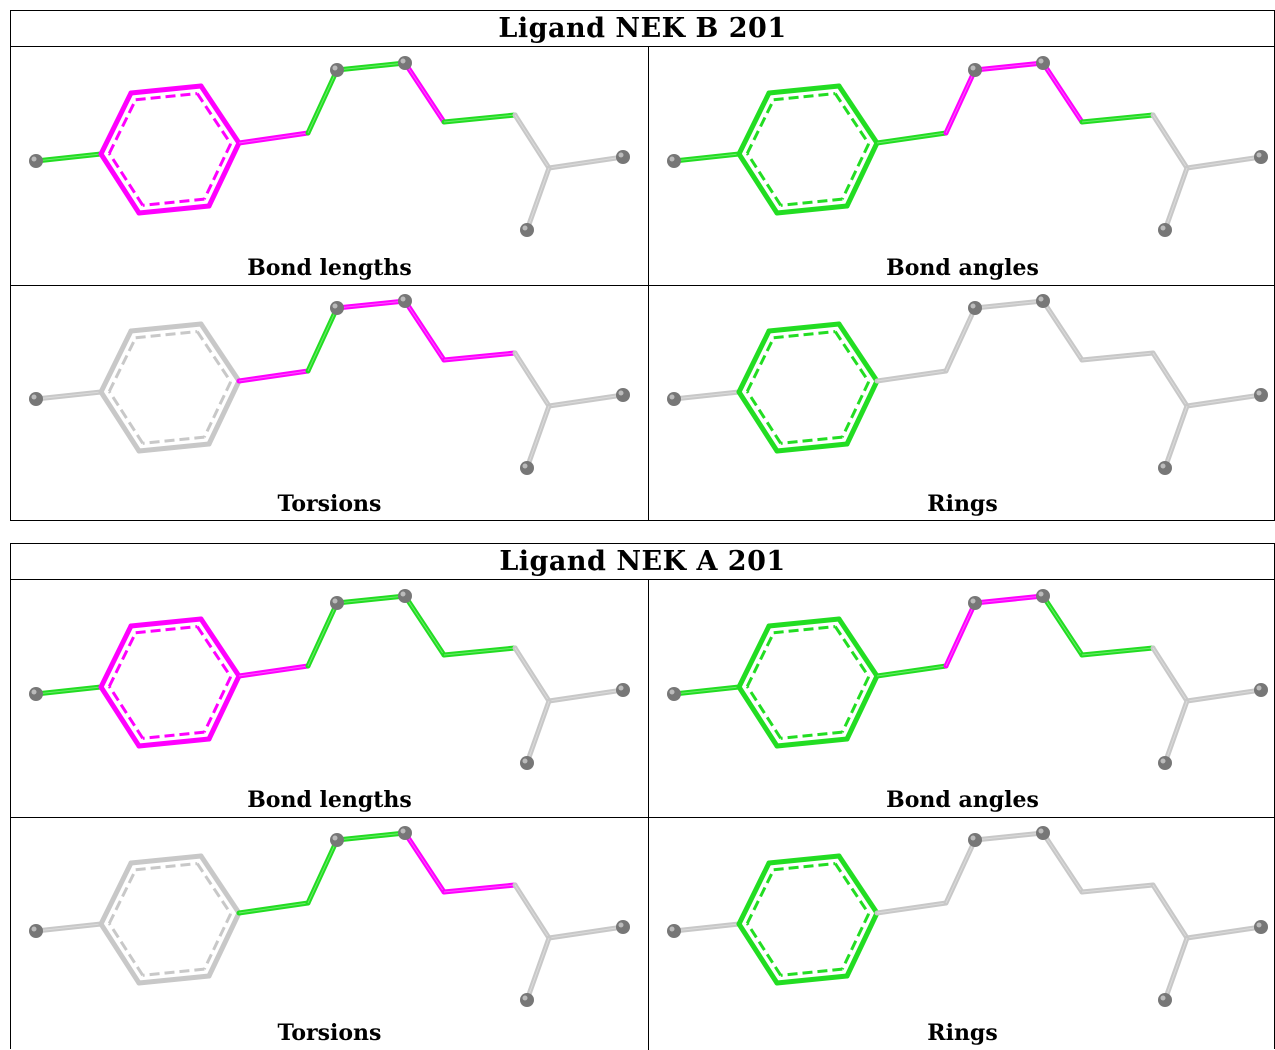 The width and height of the screenshot is (1275, 1050). What do you see at coordinates (648, 815) in the screenshot?
I see `column-divider` at bounding box center [648, 815].